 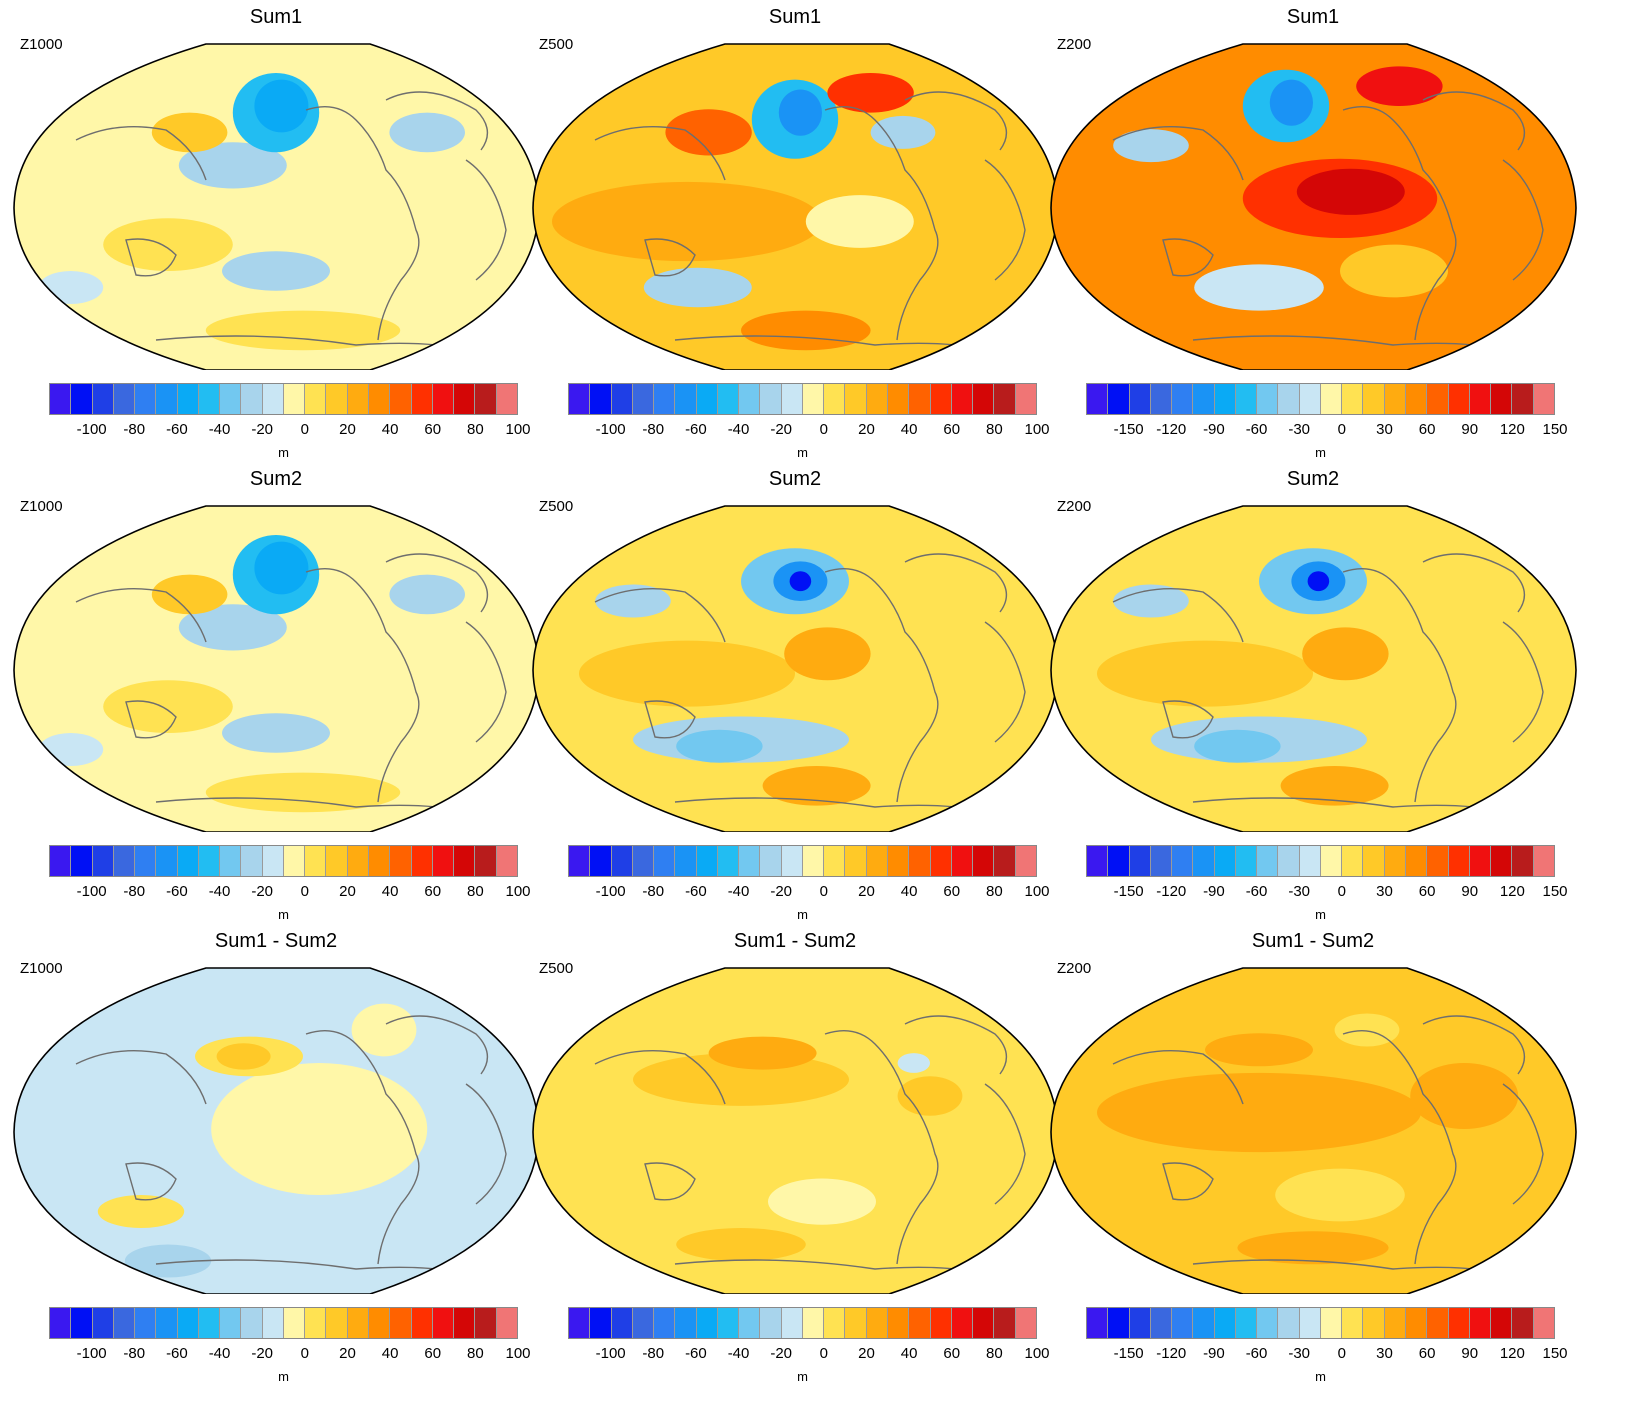 I want to click on colorbar-tick-label: 60, so click(x=433, y=1353).